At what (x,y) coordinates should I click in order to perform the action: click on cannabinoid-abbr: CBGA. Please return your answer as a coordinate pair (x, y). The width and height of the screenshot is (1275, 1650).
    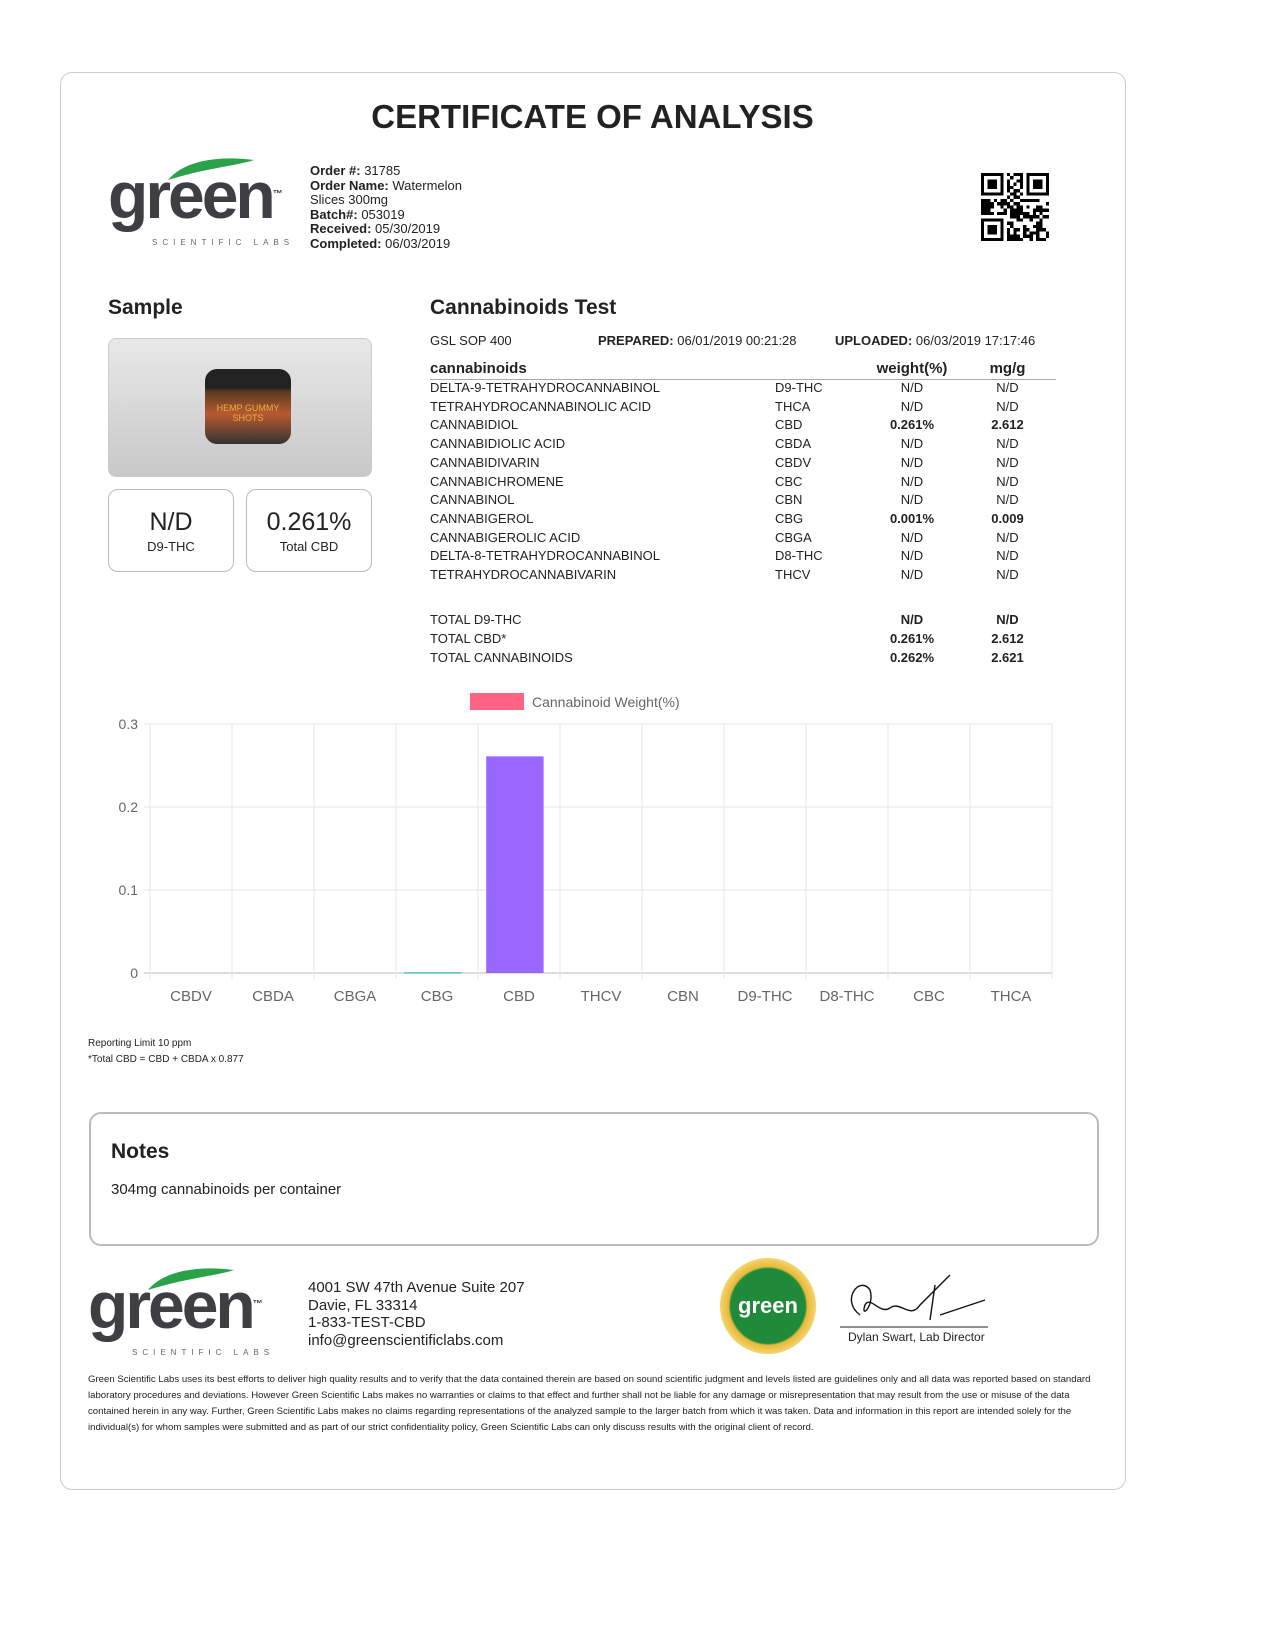
    Looking at the image, I should click on (793, 537).